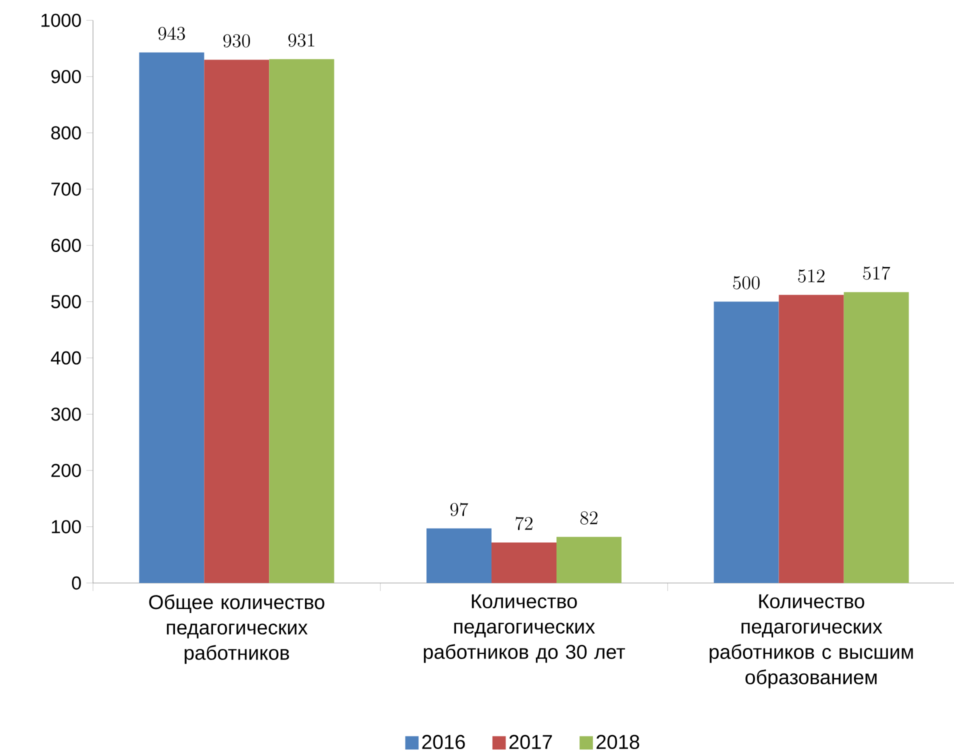 Image resolution: width=954 pixels, height=753 pixels. I want to click on data-label: 943, so click(171, 33).